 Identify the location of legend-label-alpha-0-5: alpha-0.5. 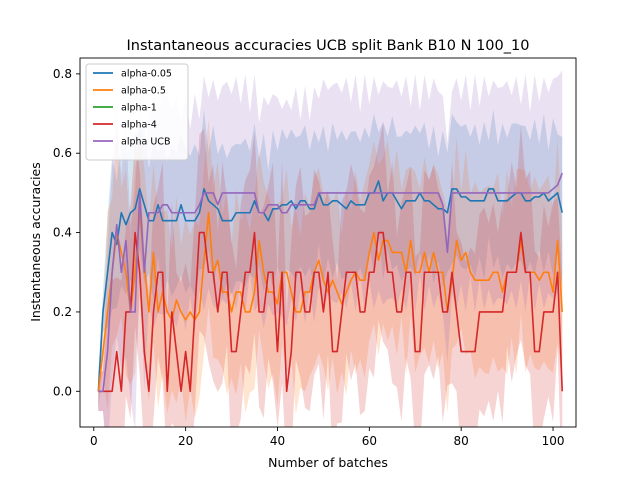
(143, 91).